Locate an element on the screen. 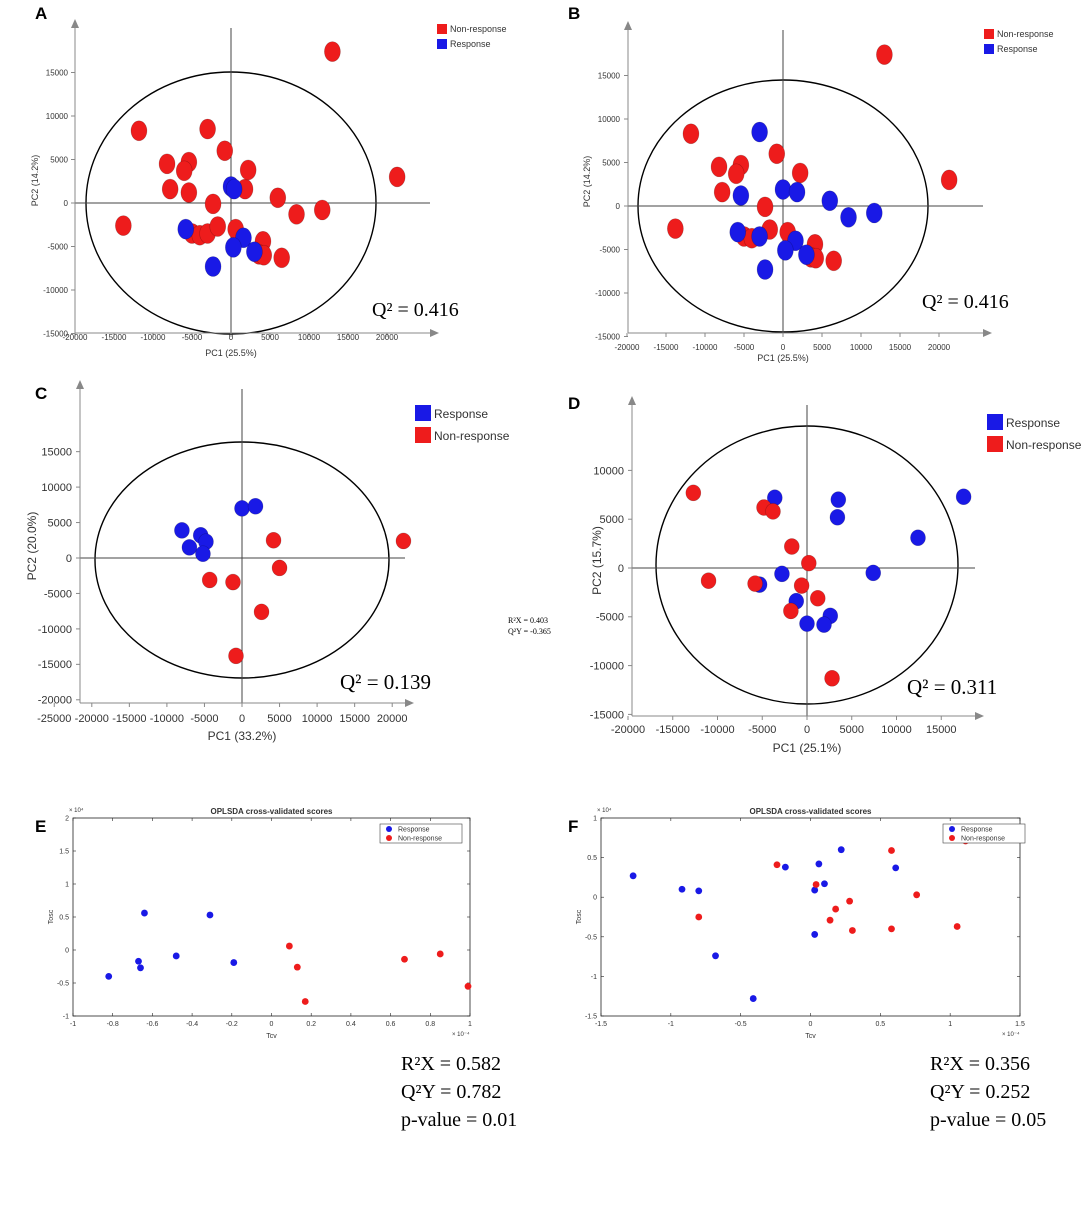 This screenshot has height=1223, width=1084. x-tick-label: 5000 is located at coordinates (270, 337).